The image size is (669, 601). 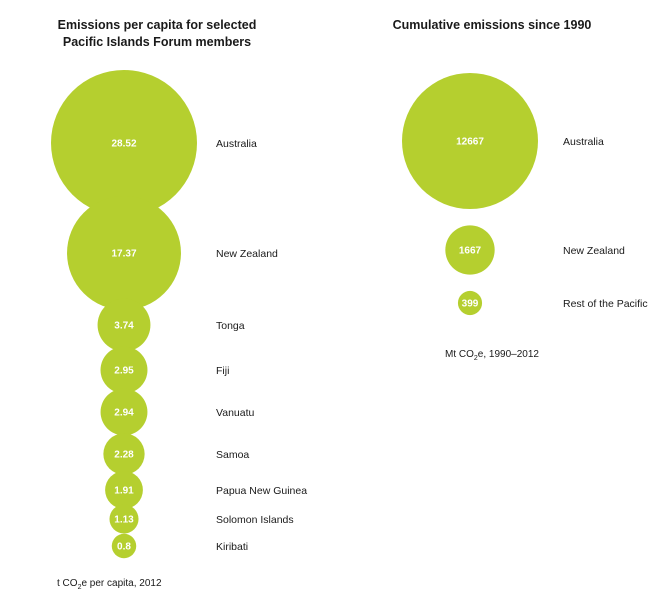 I want to click on cumulative-value-label-rest-of-the-pacific: 399, so click(x=470, y=304).